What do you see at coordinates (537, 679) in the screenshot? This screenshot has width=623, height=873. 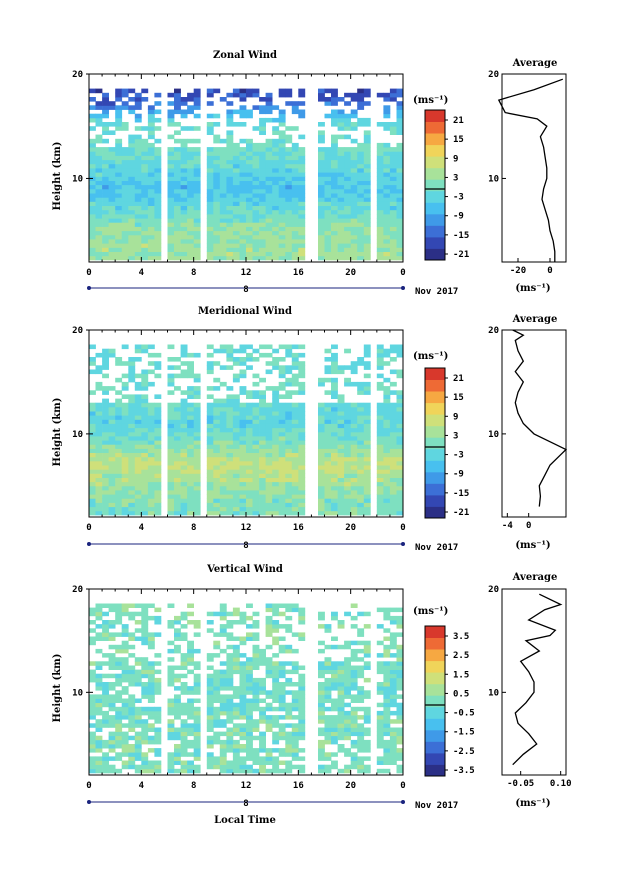 I see `average-profile-line` at bounding box center [537, 679].